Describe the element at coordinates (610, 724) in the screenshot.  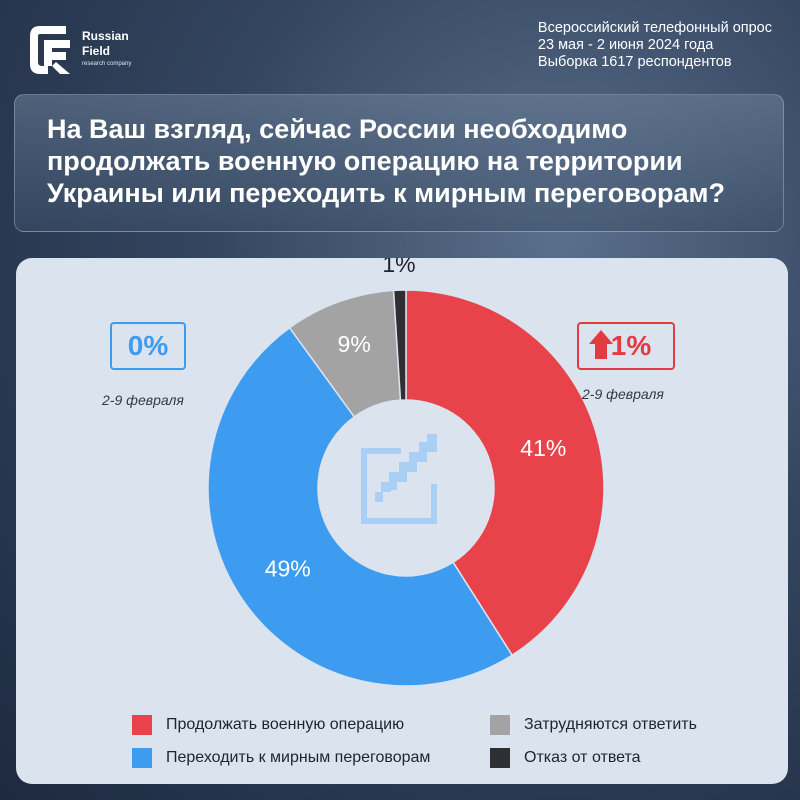
I see `legend-label: Затрудняются ответить` at that location.